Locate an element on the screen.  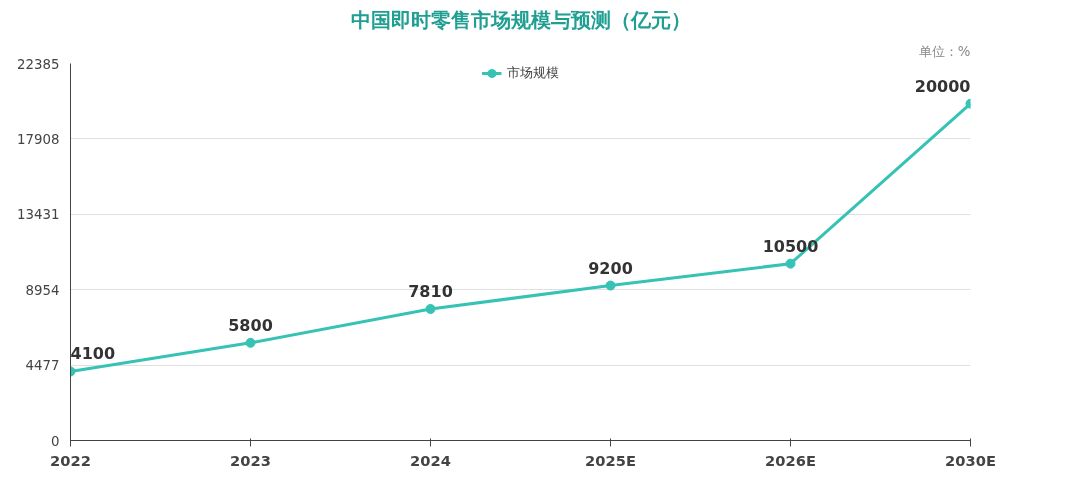
data-label: 4100 is located at coordinates (93, 354).